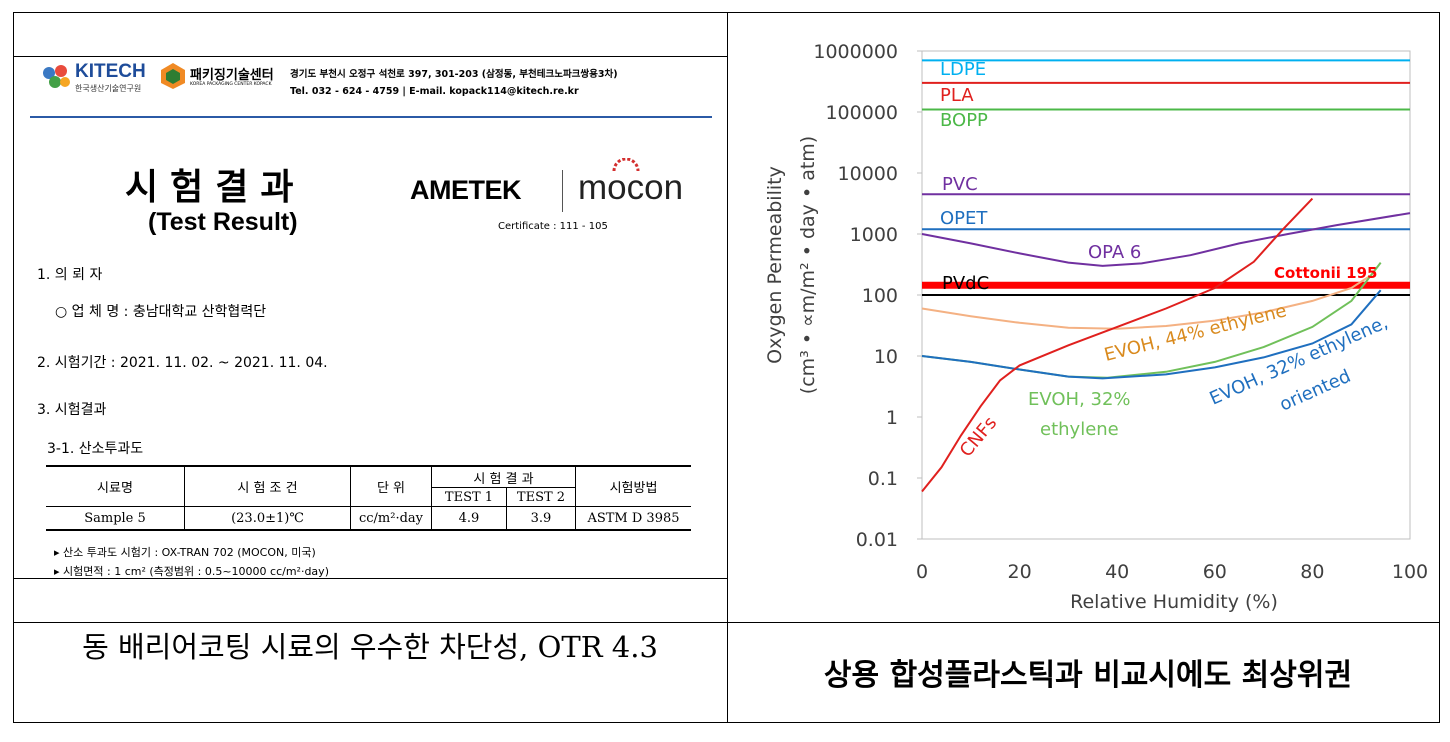 The image size is (1450, 742). Describe the element at coordinates (161, 312) in the screenshot. I see `section-1-company: ○ 업 체 명 : 충남대학교 산학협력단` at that location.